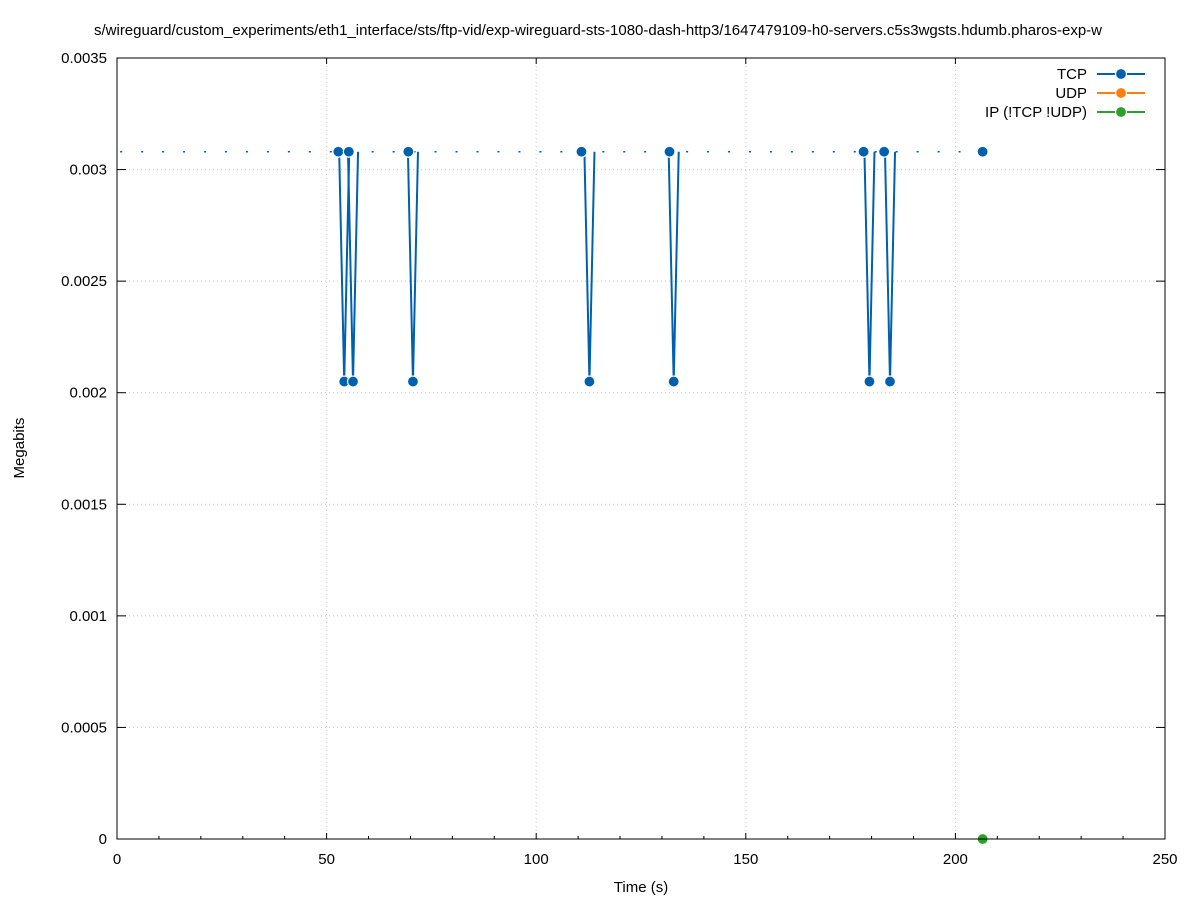 This screenshot has height=900, width=1197. I want to click on legend-label: UDP, so click(1071, 93).